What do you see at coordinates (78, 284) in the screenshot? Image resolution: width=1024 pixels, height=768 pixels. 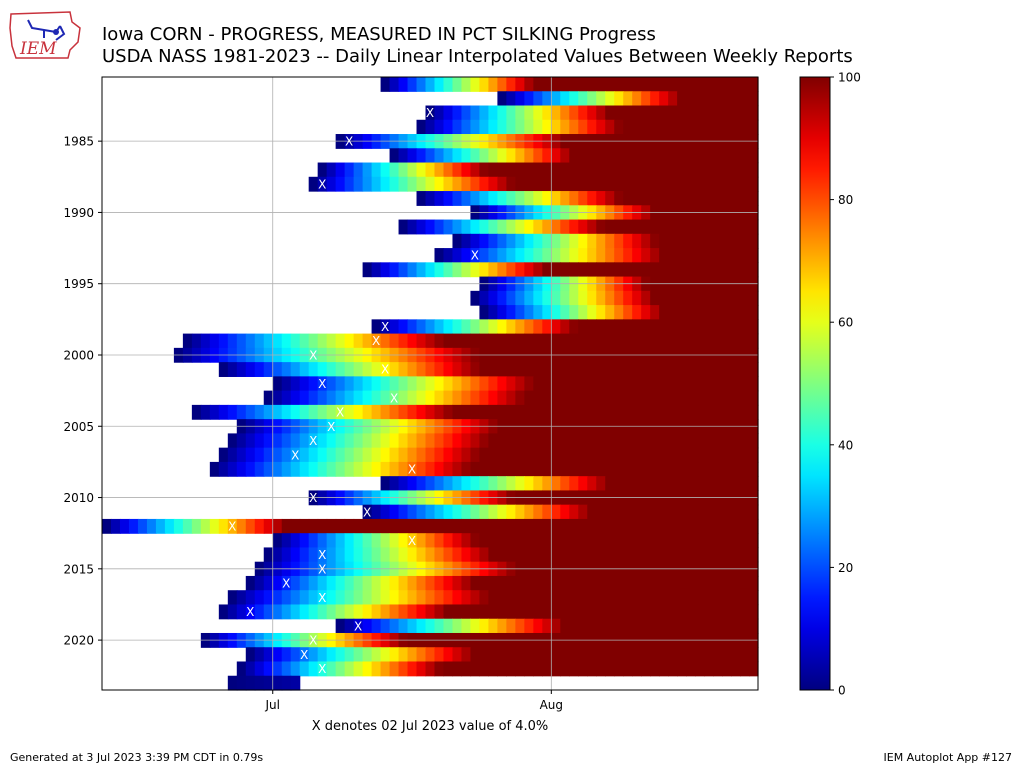 I see `y-tick-label: 1995` at bounding box center [78, 284].